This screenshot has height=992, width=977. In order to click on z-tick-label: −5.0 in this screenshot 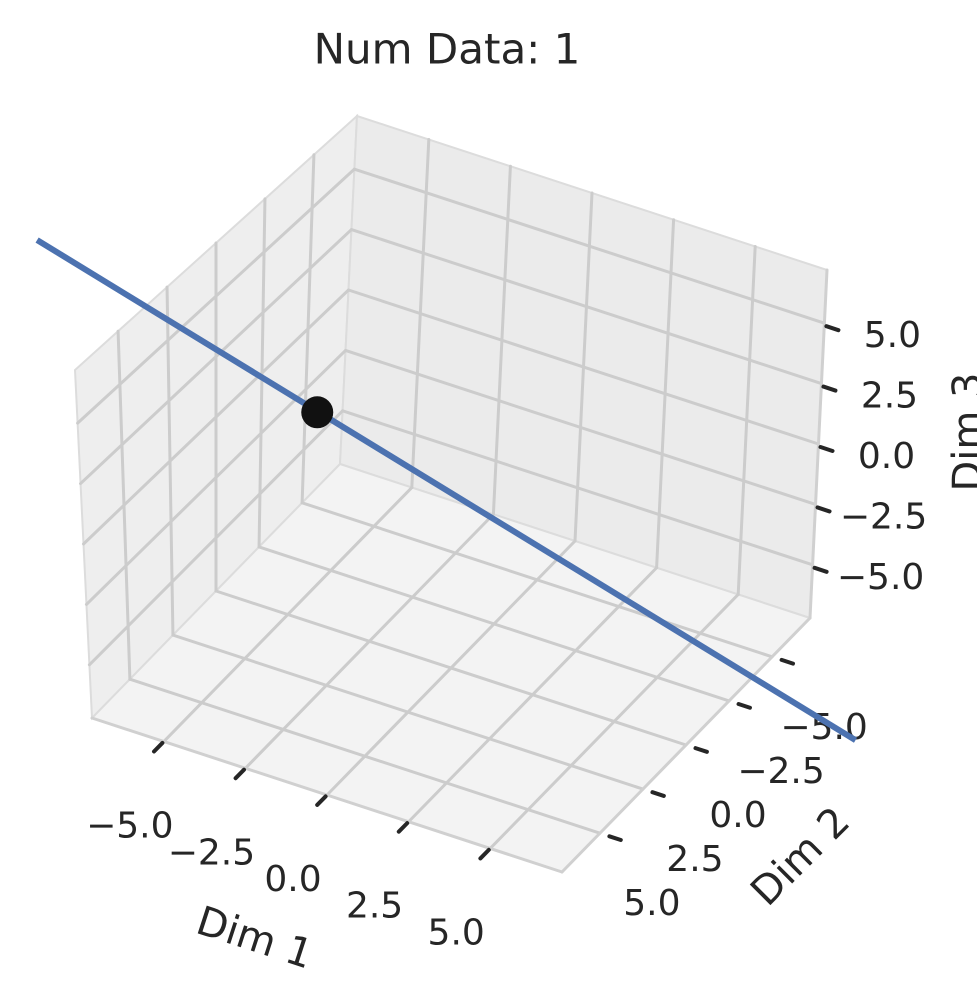, I will do `click(880, 577)`.